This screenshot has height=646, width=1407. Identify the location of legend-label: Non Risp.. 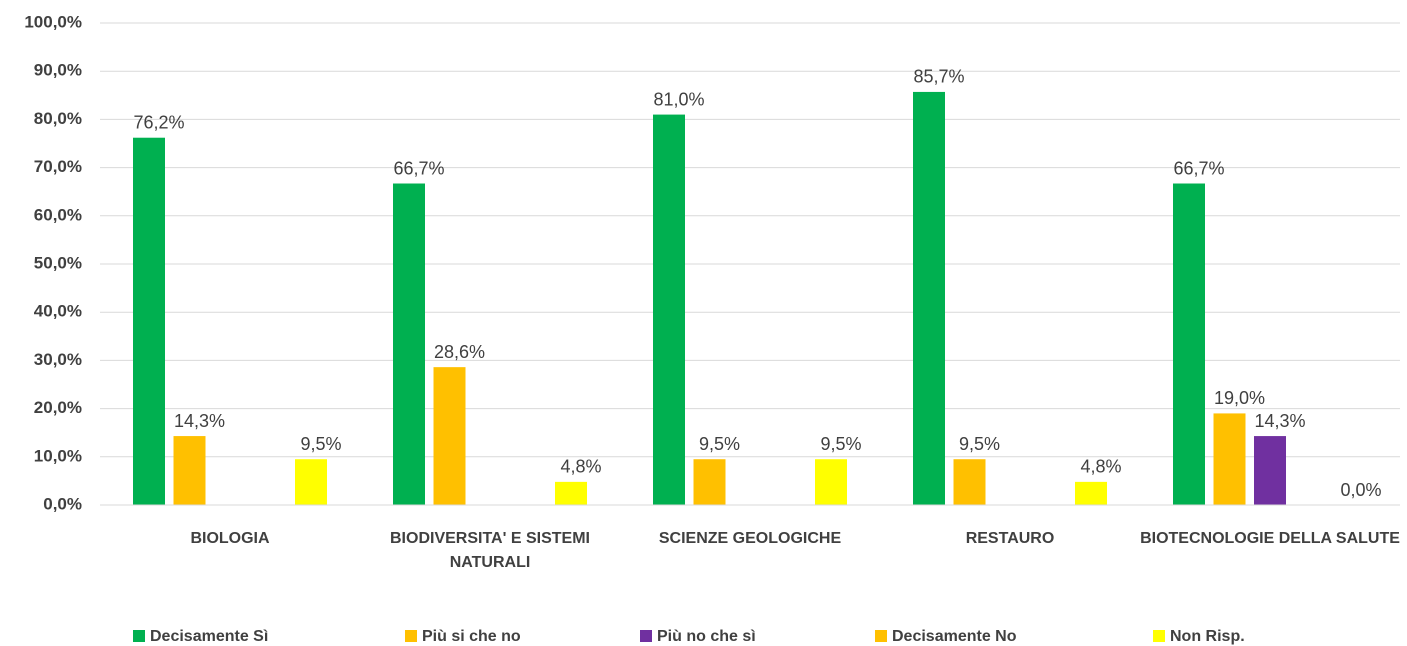
(1207, 636).